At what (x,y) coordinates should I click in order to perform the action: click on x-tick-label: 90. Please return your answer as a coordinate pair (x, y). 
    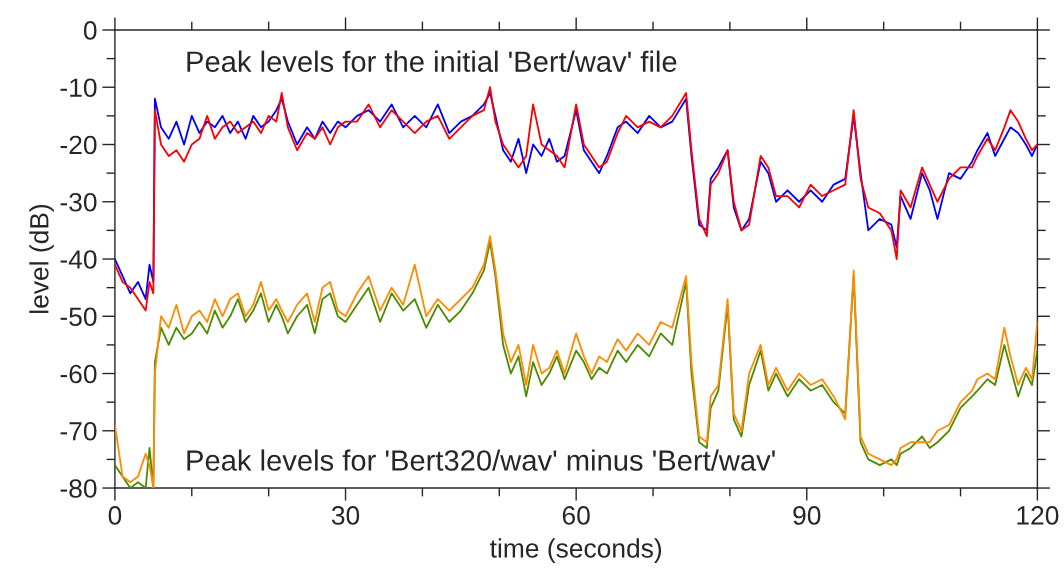
    Looking at the image, I should click on (807, 515).